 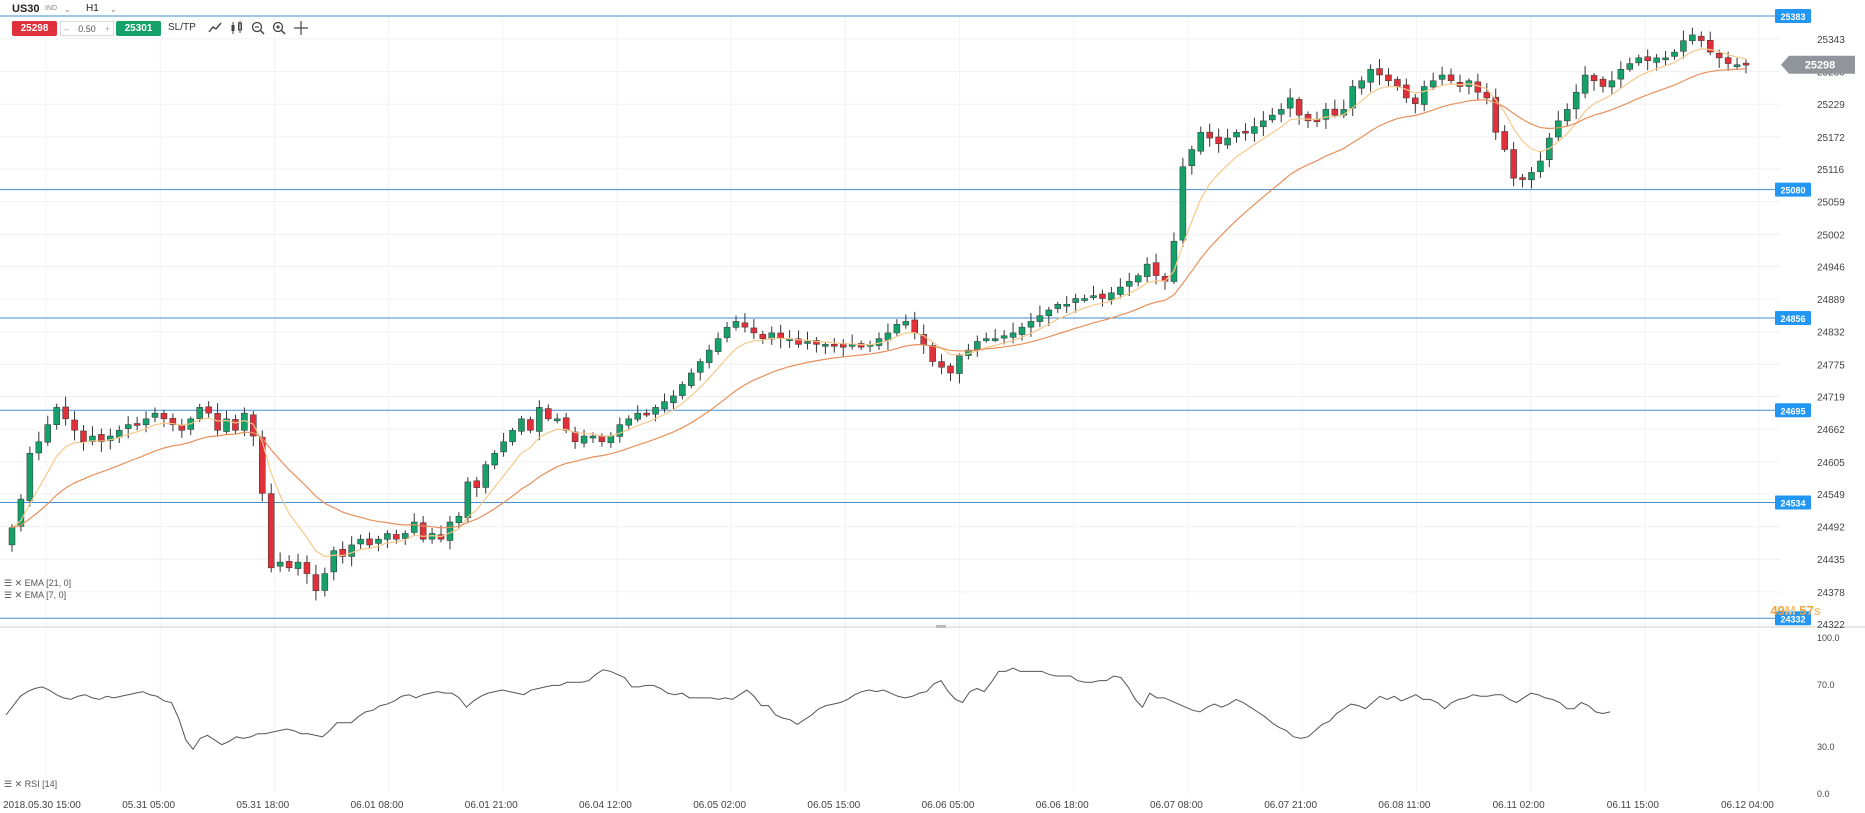 What do you see at coordinates (48, 583) in the screenshot?
I see `ema21-label: EMA [21, 0]` at bounding box center [48, 583].